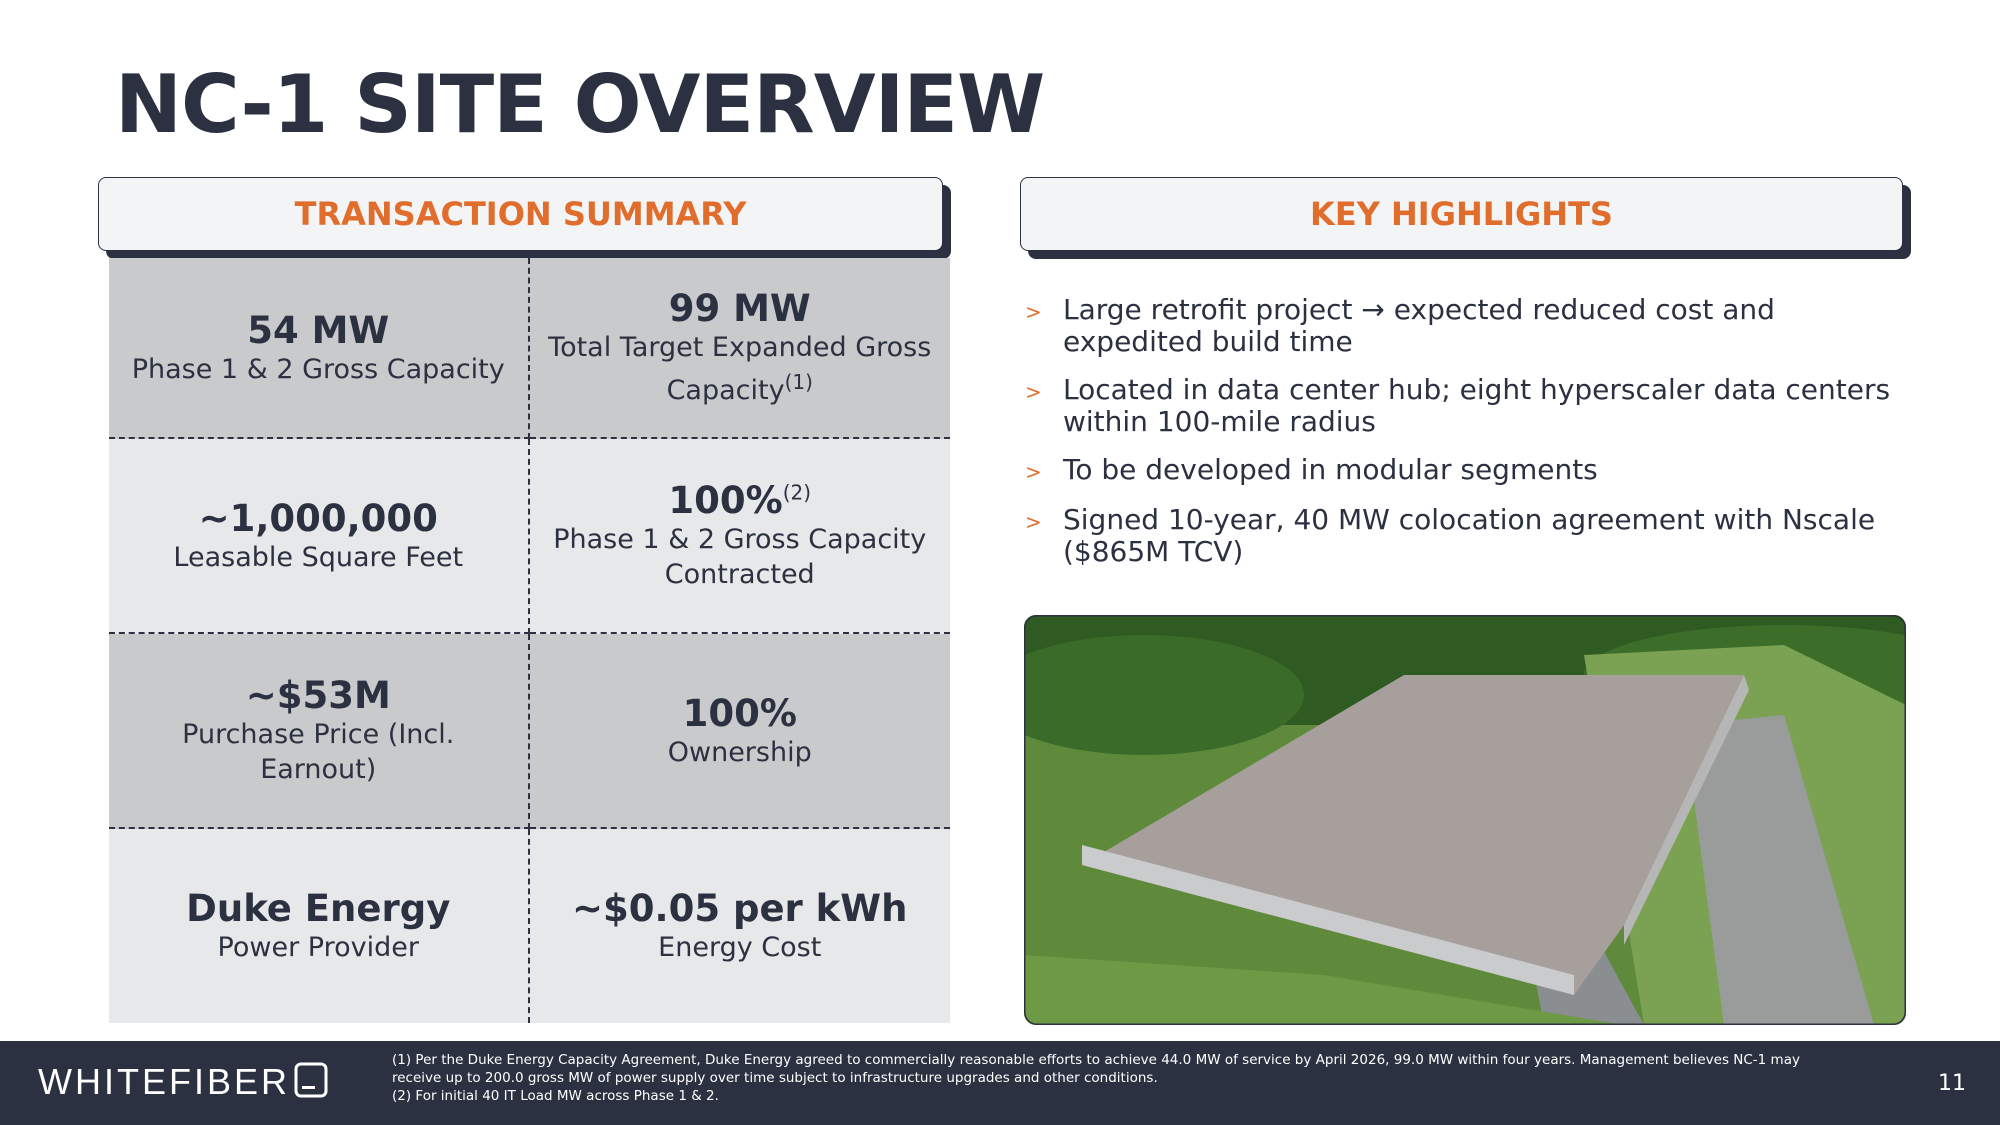  Describe the element at coordinates (520, 214) in the screenshot. I see `section-header: TRANSACTION SUMMARY` at that location.